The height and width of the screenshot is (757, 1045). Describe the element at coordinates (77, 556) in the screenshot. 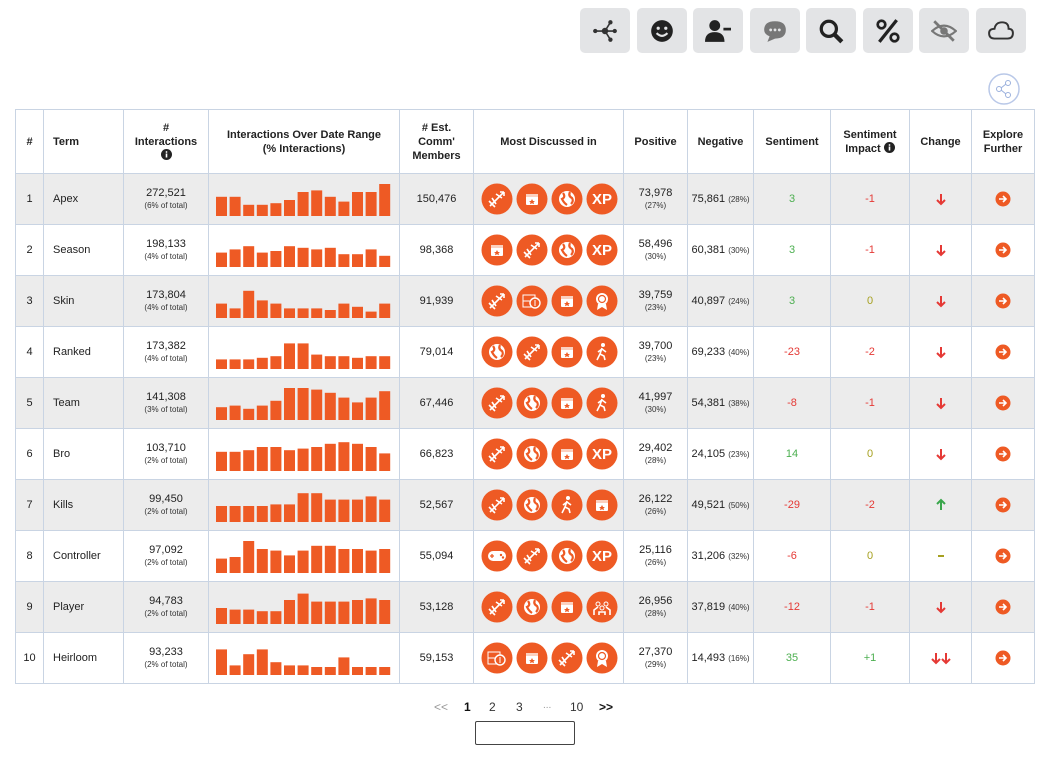

I see `term: Controller` at that location.